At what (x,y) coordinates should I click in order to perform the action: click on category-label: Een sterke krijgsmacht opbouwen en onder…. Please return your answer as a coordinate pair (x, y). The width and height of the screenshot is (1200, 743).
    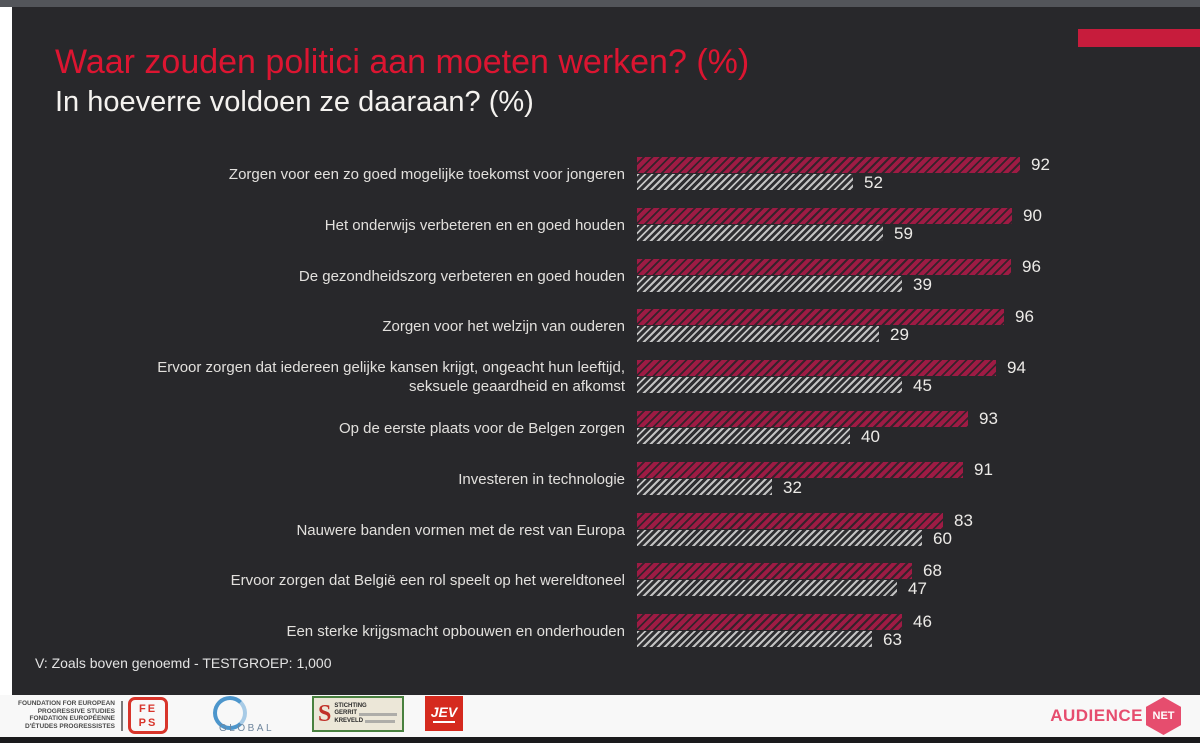
    Looking at the image, I should click on (366, 631).